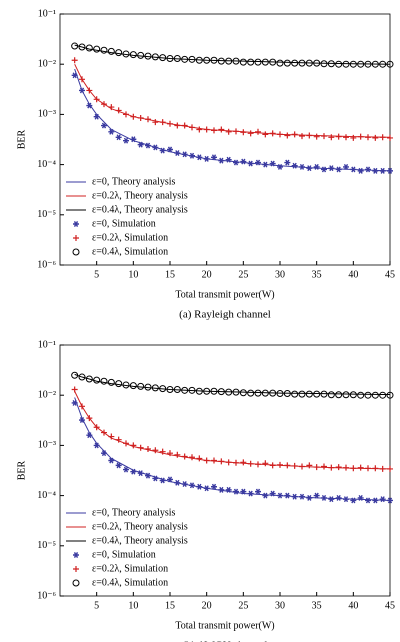 The image size is (400, 642). I want to click on y-axis-label: BER, so click(21, 470).